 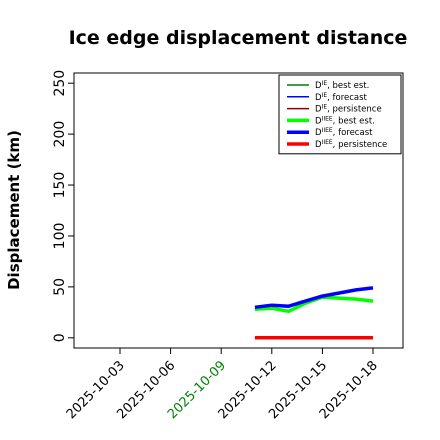 What do you see at coordinates (345, 120) in the screenshot?
I see `legend-entry: DIIEE, best est.` at bounding box center [345, 120].